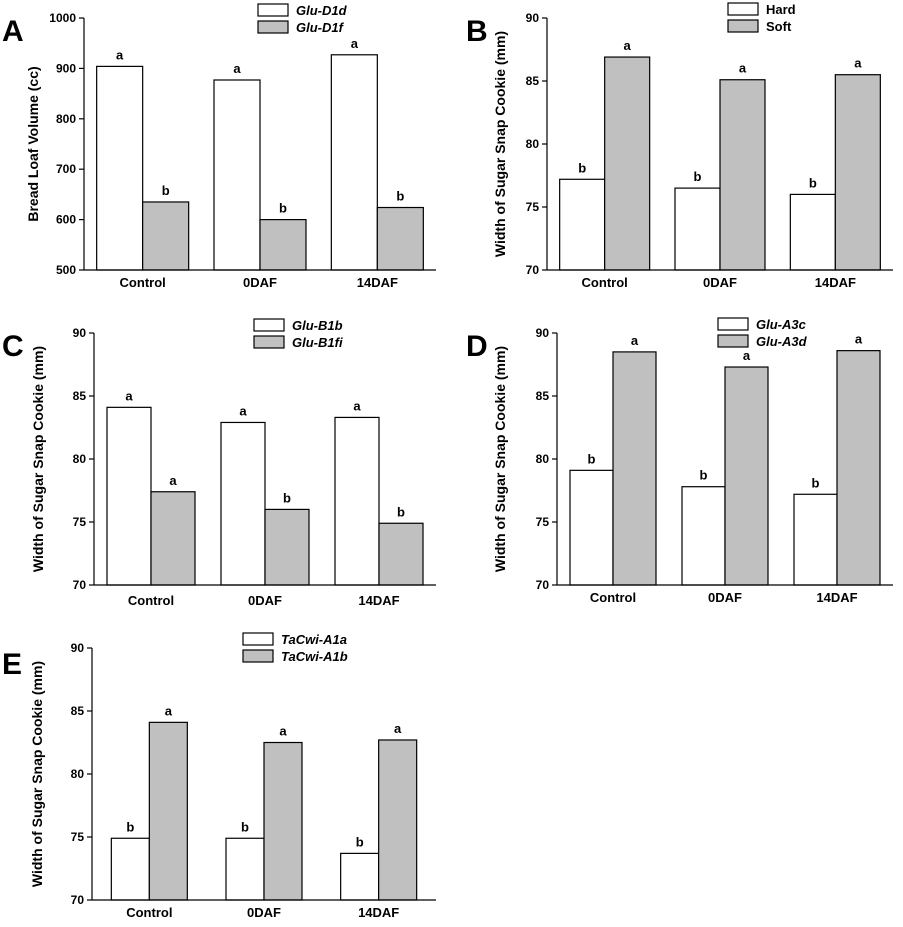 The width and height of the screenshot is (903, 927). Describe the element at coordinates (66, 68) in the screenshot. I see `y-tick-label: 900` at that location.